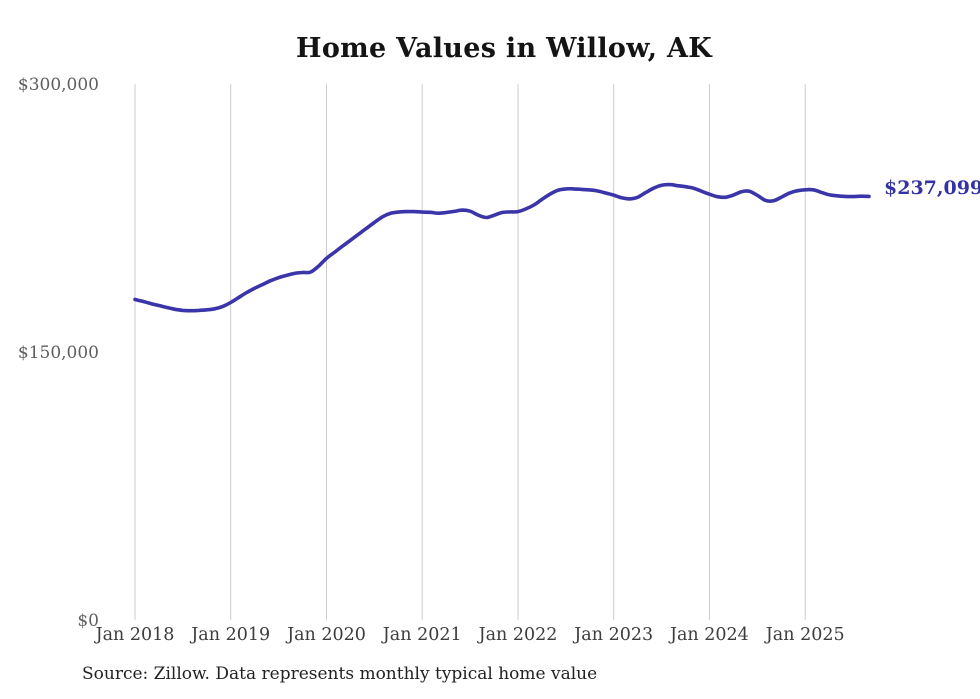 Image resolution: width=980 pixels, height=699 pixels. What do you see at coordinates (932, 188) in the screenshot?
I see `latest-value-label: $237,099` at bounding box center [932, 188].